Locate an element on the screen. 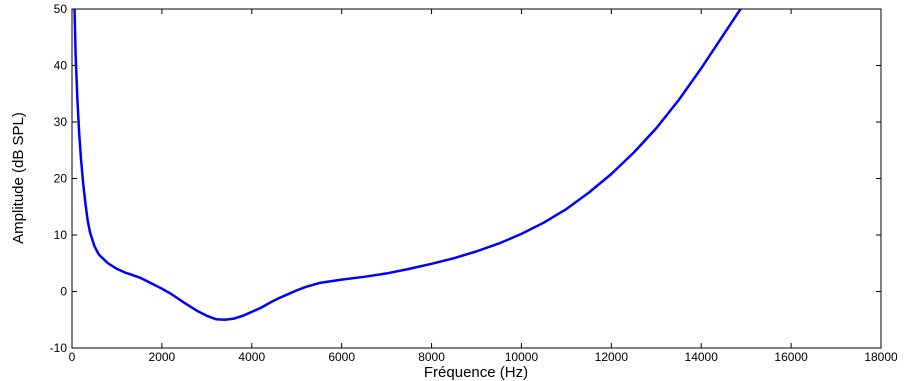 Image resolution: width=904 pixels, height=381 pixels. y-tick-label: -10 is located at coordinates (59, 348).